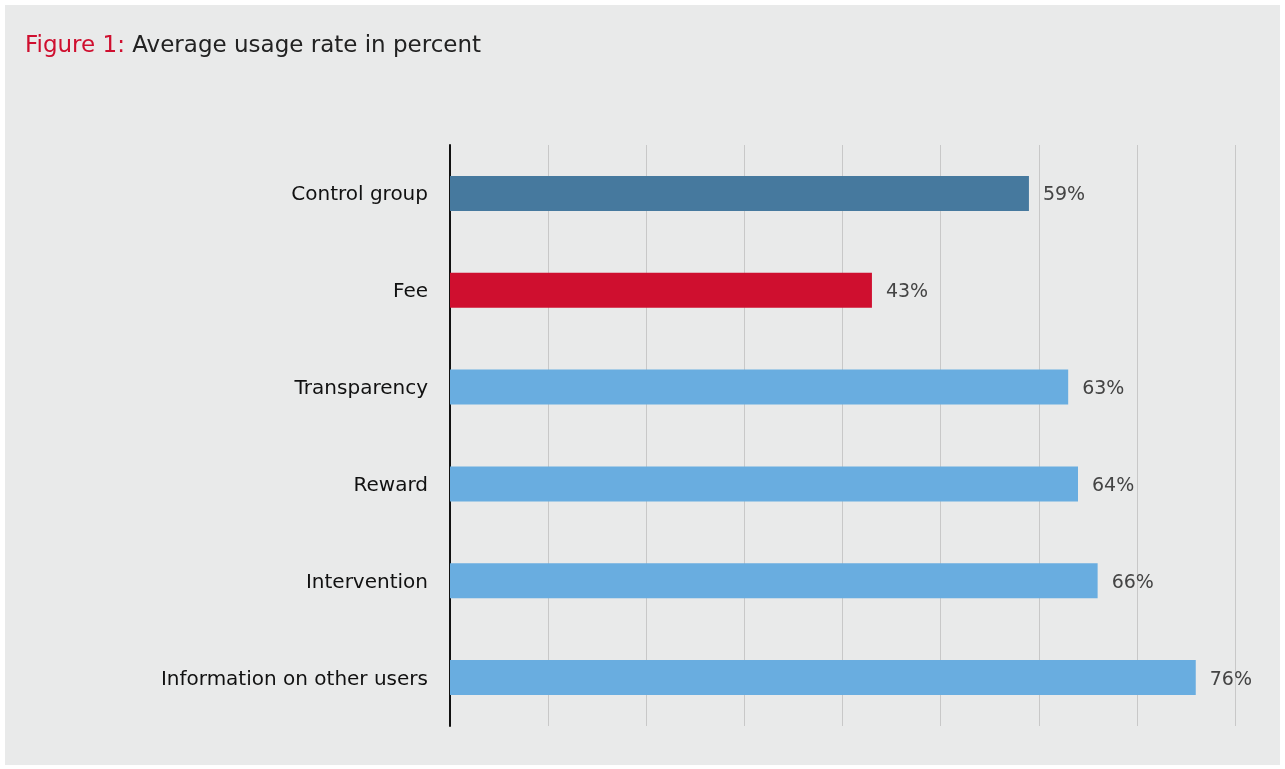  What do you see at coordinates (253, 43) in the screenshot?
I see `text: Figure 1: Average usage rate in percent` at bounding box center [253, 43].